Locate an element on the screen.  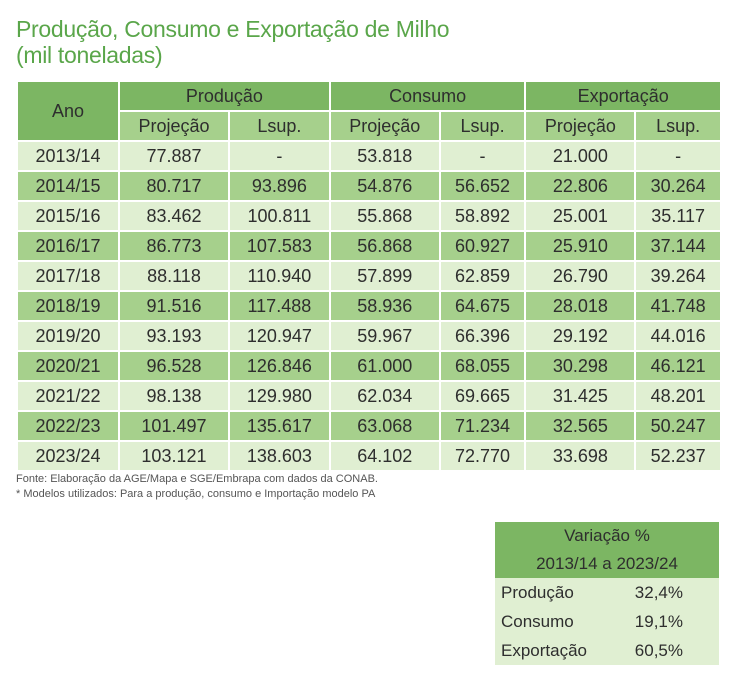
value-cell: 58.936 is located at coordinates (384, 307).